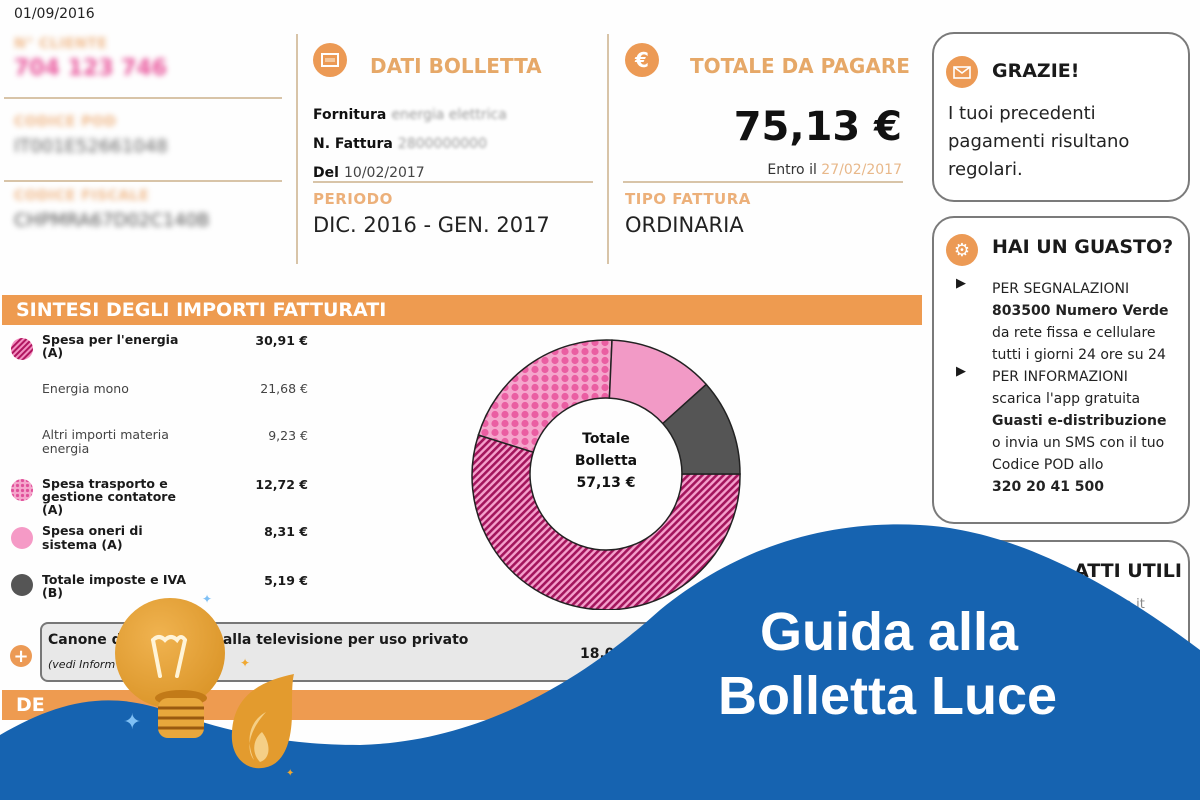 This screenshot has width=1200, height=800. Describe the element at coordinates (1083, 247) in the screenshot. I see `guasto-title: HAI UN GUASTO?` at that location.